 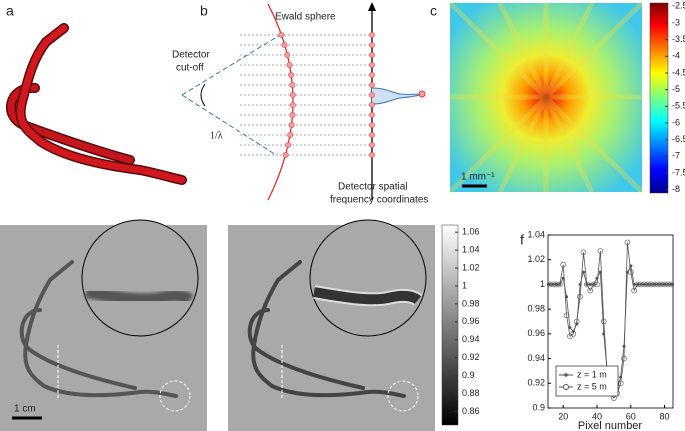 What do you see at coordinates (280, 102) in the screenshot?
I see `ewald-arc` at bounding box center [280, 102].